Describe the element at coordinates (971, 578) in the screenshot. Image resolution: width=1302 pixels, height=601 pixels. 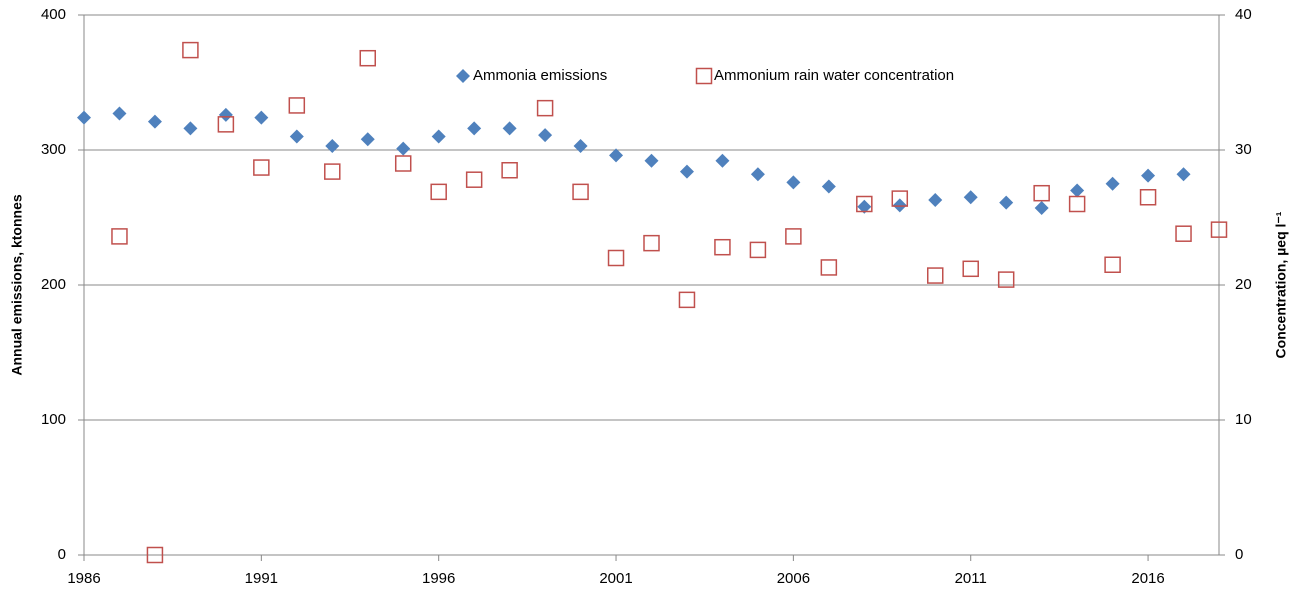
I see `x-tick-label: 2011` at that location.